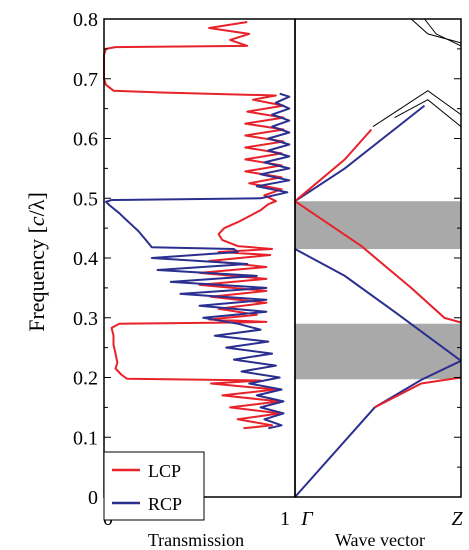 The width and height of the screenshot is (469, 550). Describe the element at coordinates (307, 519) in the screenshot. I see `x-tick-label-gamma: Γ` at that location.